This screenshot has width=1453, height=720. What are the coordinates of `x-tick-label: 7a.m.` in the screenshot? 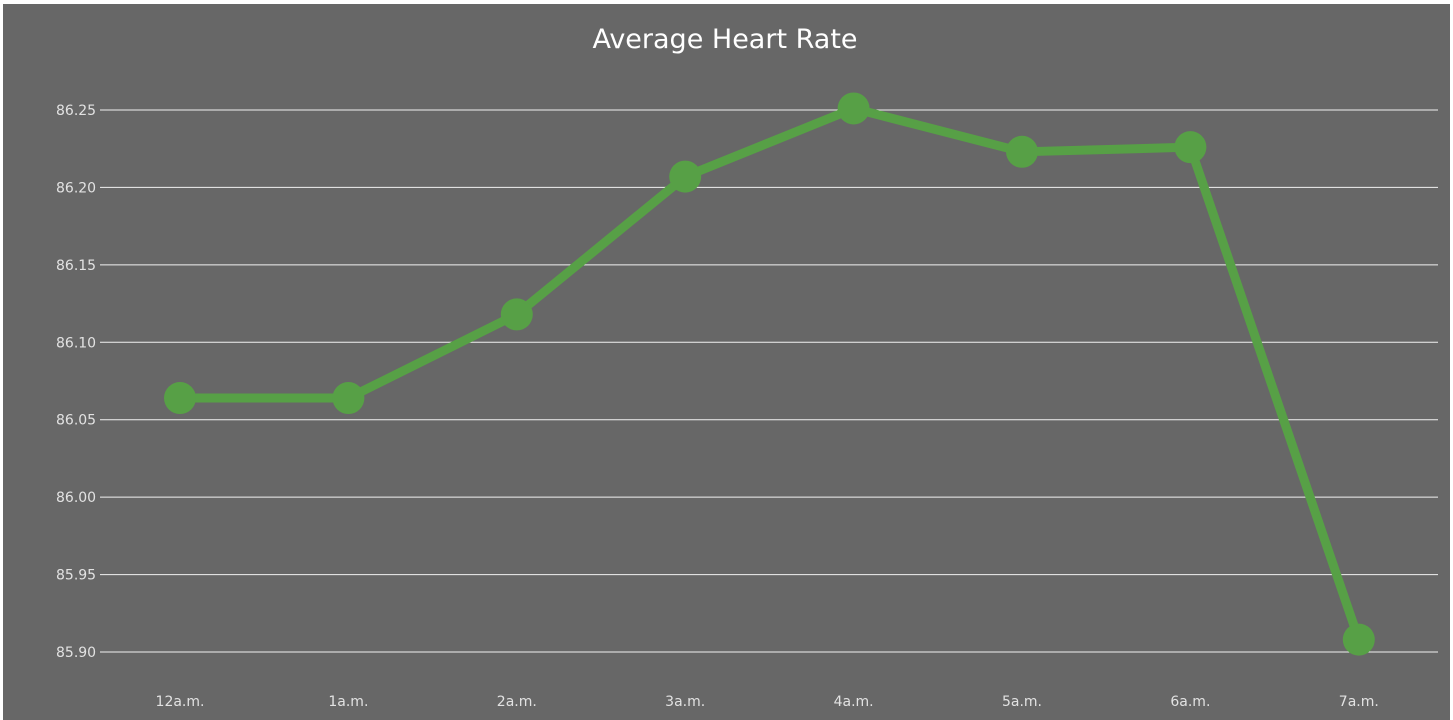 It's located at (1359, 702).